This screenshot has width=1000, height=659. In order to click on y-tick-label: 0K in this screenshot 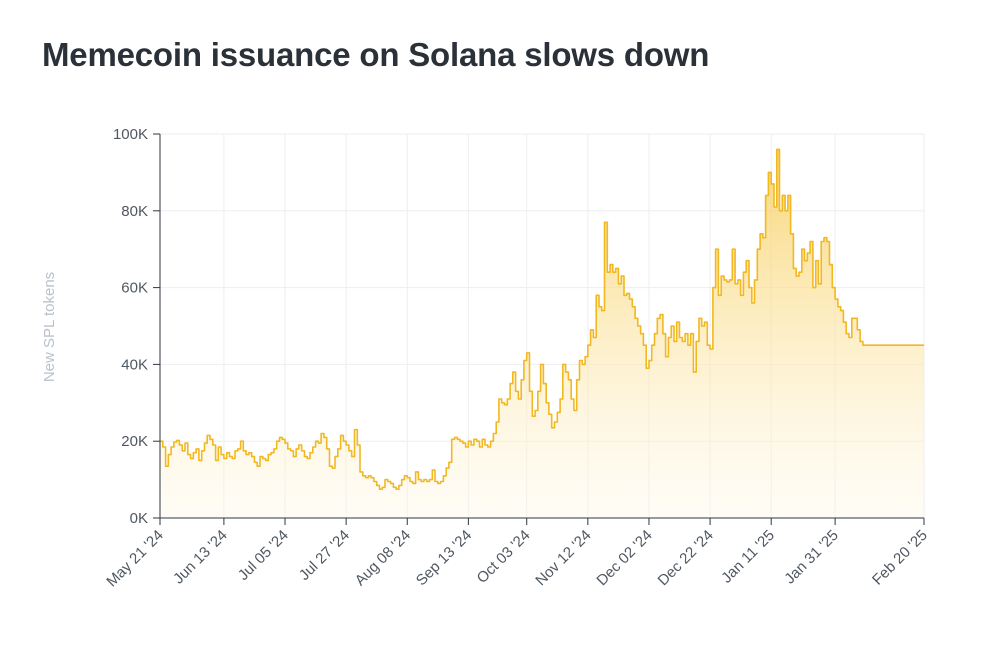, I will do `click(139, 518)`.